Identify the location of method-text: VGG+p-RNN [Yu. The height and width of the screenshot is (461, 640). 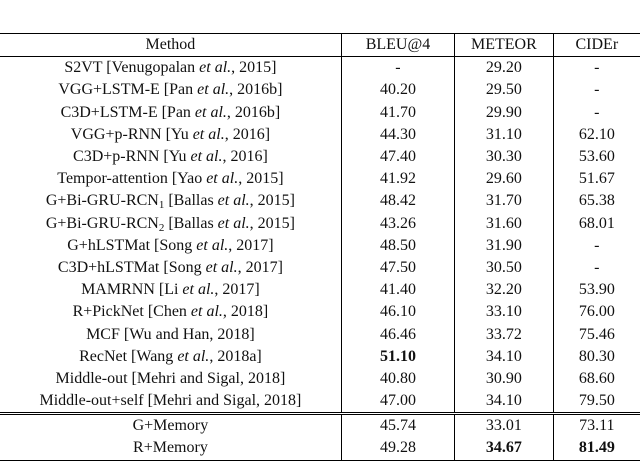
(131, 134).